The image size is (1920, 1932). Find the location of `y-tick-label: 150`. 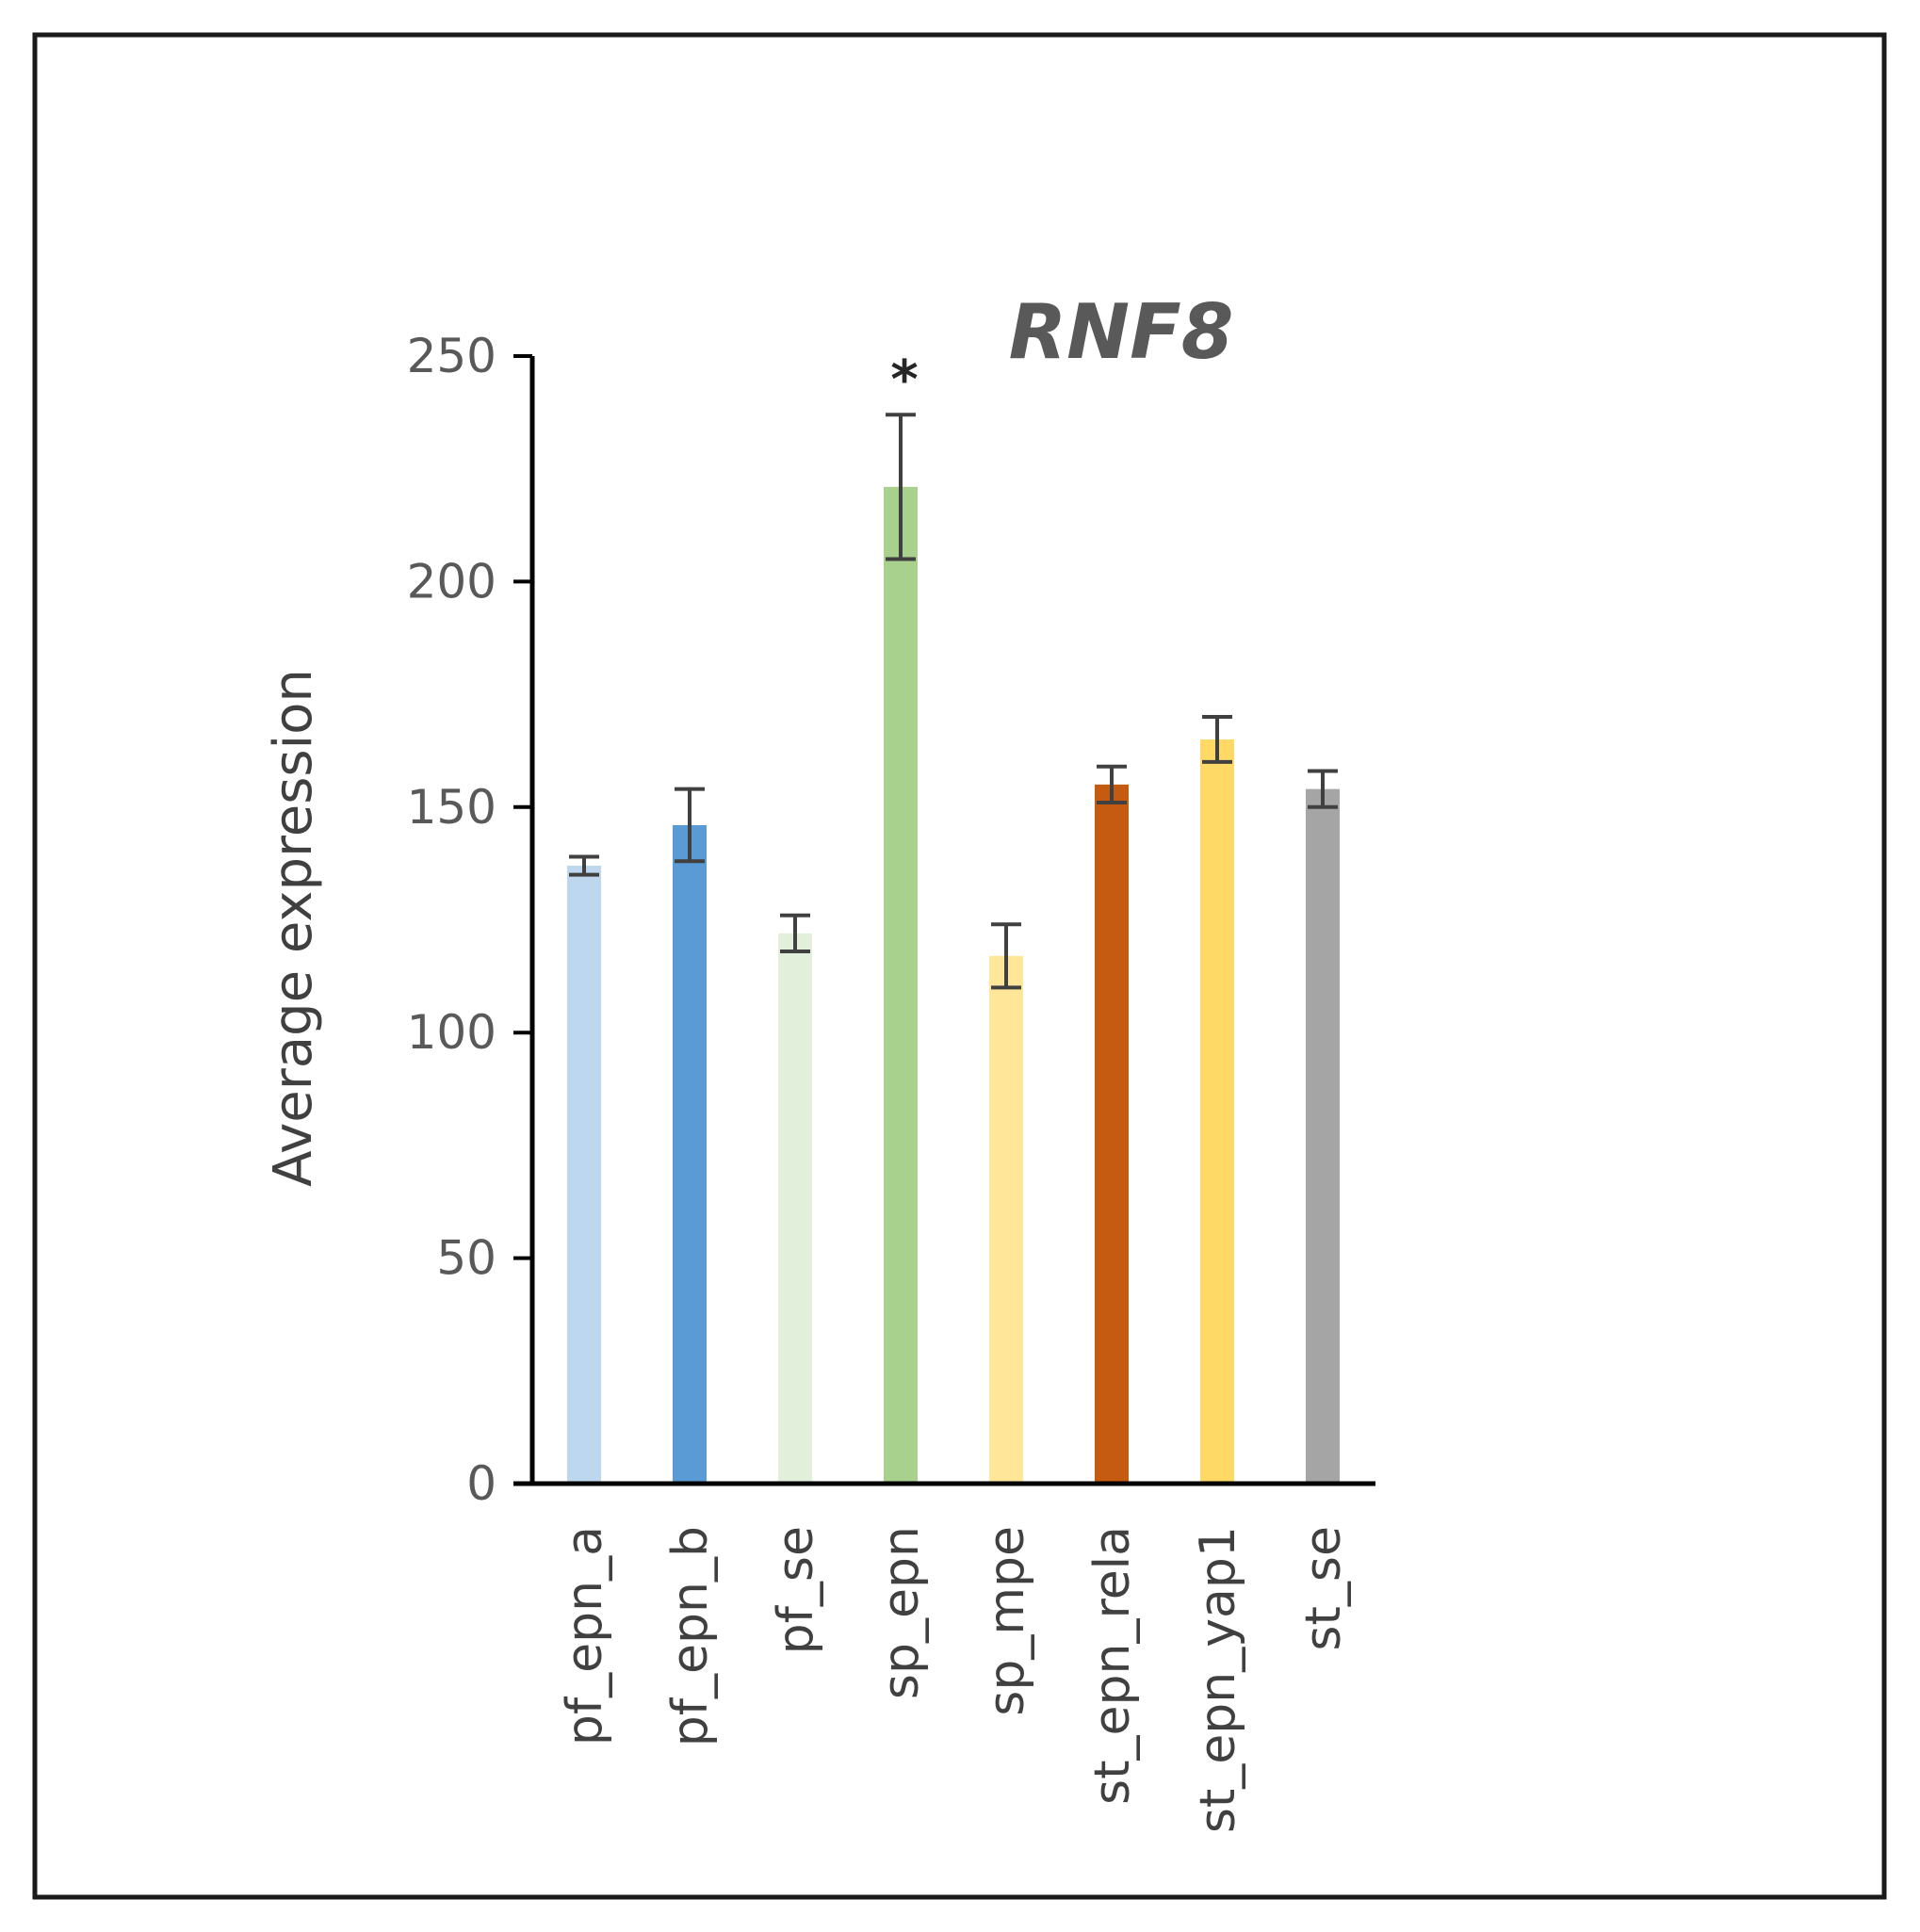

y-tick-label: 150 is located at coordinates (452, 807).